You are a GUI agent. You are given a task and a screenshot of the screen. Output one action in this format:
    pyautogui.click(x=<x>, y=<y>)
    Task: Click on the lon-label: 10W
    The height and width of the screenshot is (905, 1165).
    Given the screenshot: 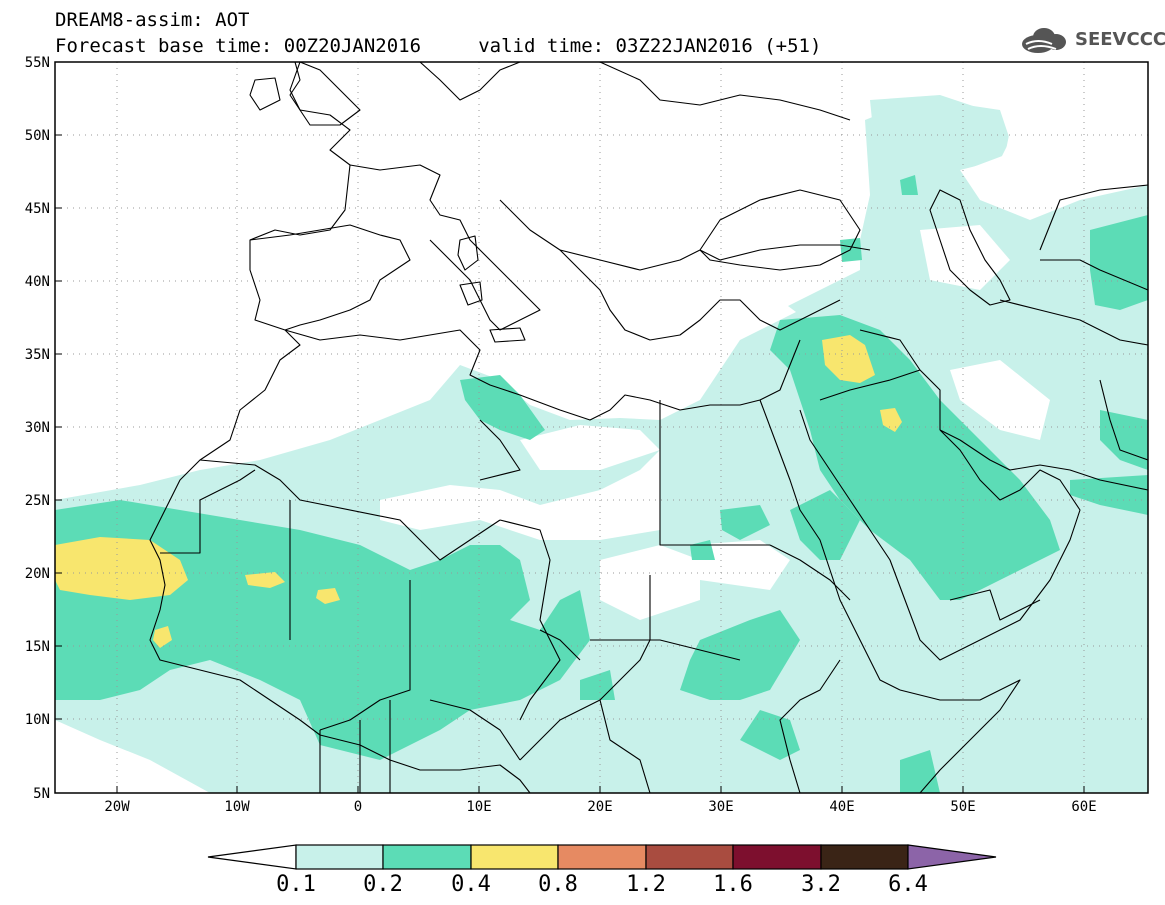 What is the action you would take?
    pyautogui.click(x=237, y=807)
    